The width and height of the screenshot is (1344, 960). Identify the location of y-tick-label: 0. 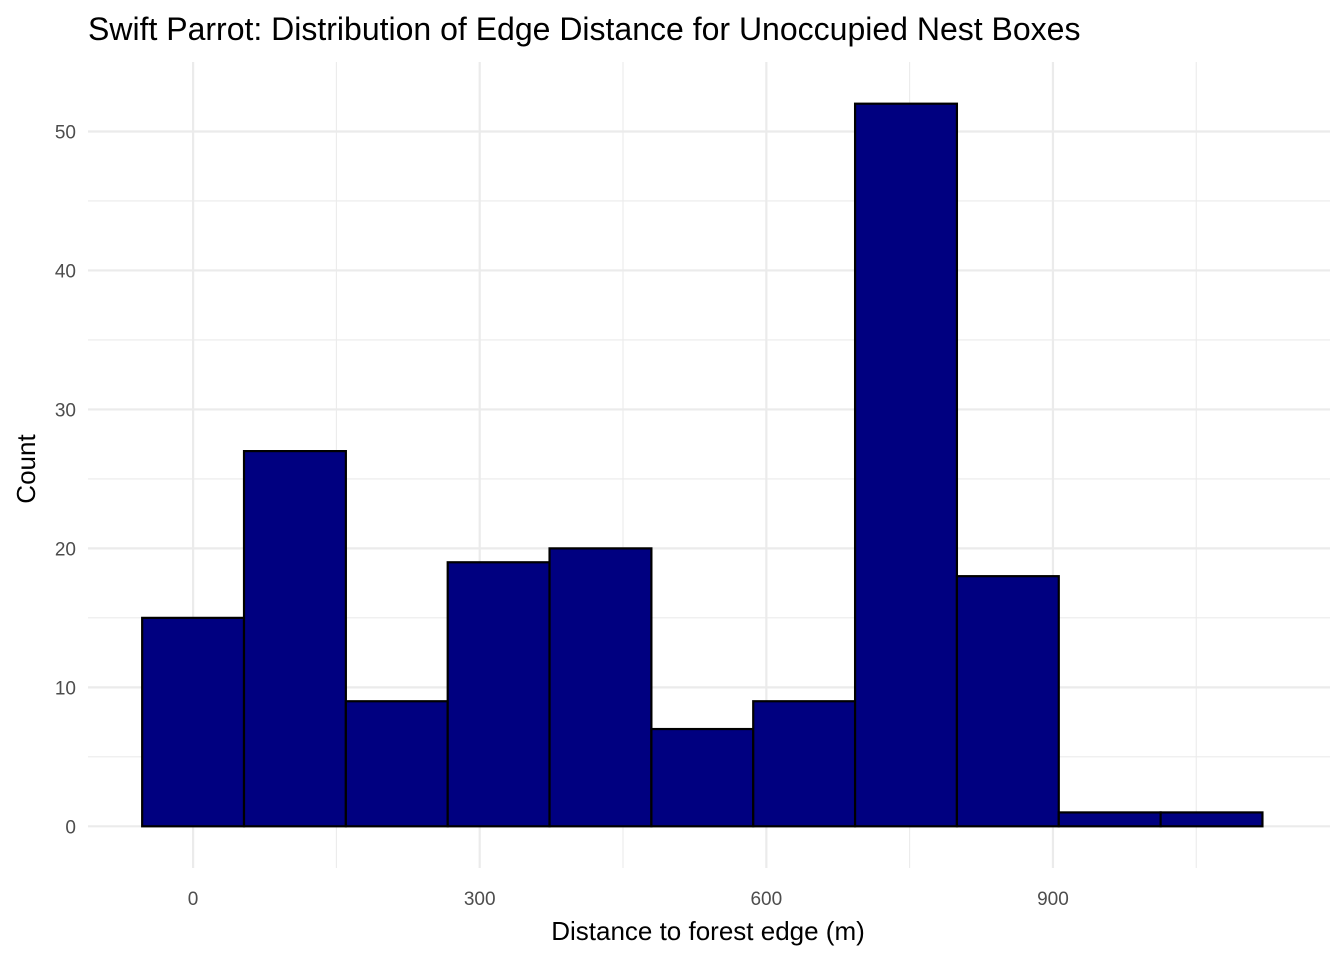
(70, 827).